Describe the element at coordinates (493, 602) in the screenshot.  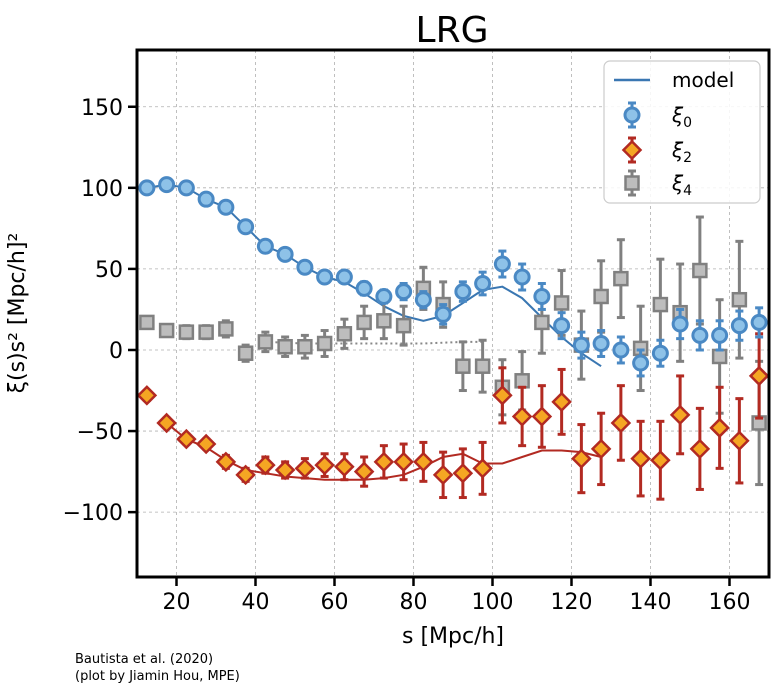
I see `x-tick-label: 100` at that location.